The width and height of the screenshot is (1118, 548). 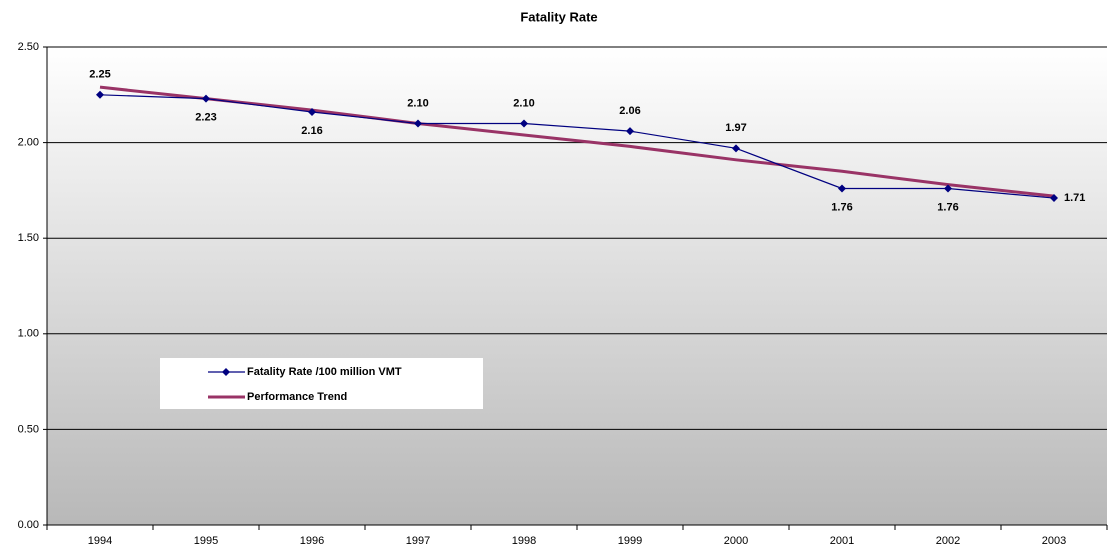 What do you see at coordinates (1054, 541) in the screenshot?
I see `x-tick-label: 2003` at bounding box center [1054, 541].